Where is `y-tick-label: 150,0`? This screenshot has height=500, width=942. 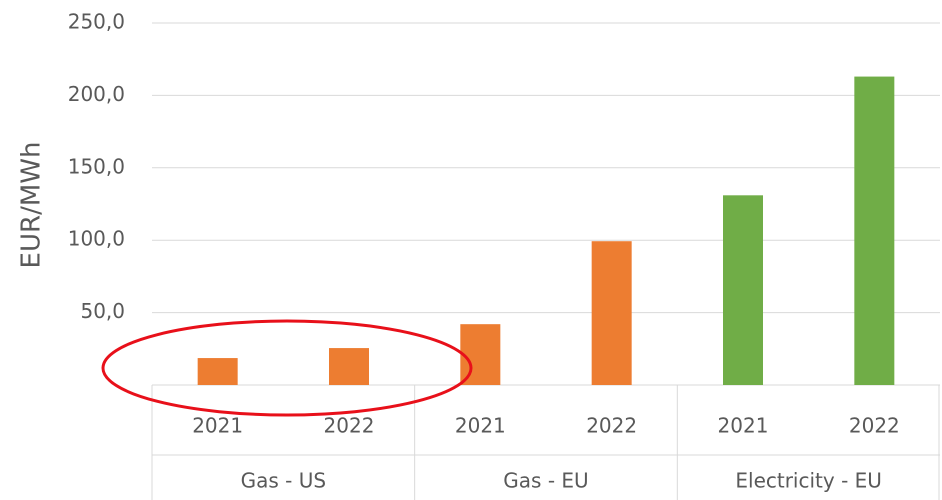
y-tick-label: 150,0 is located at coordinates (96, 166).